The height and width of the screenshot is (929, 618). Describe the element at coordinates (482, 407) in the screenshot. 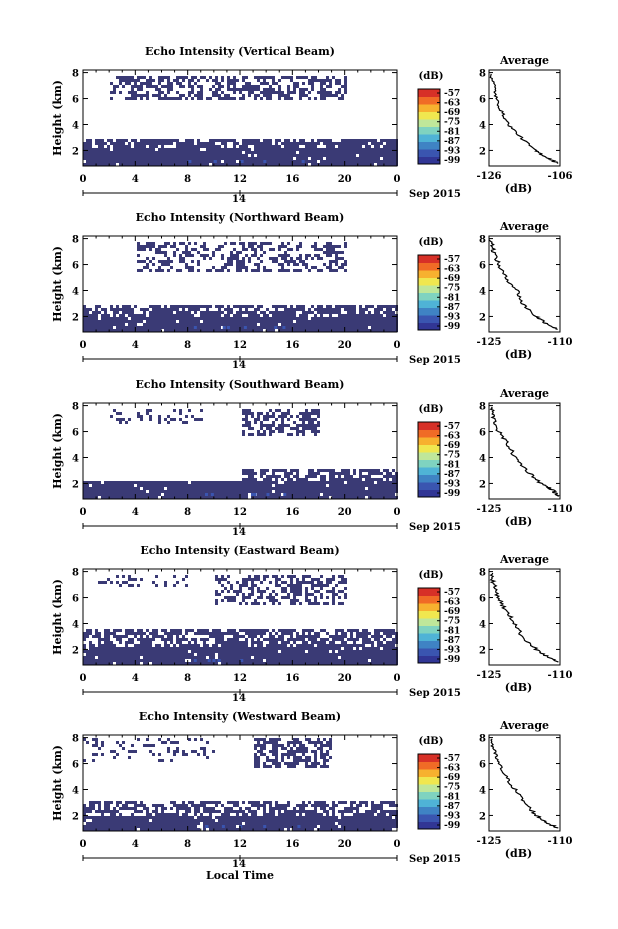

I see `average-y-tick-label: 8` at that location.